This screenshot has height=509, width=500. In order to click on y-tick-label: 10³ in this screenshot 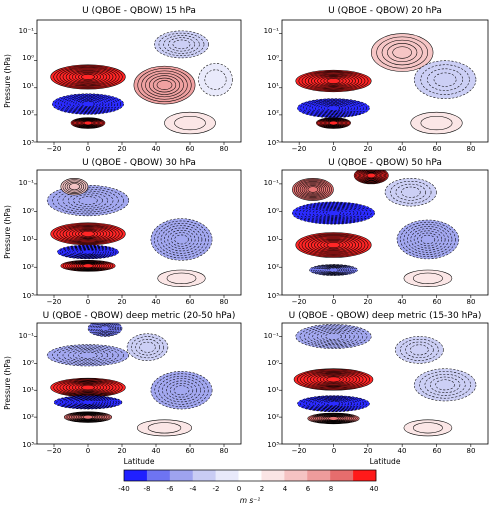, I will do `click(28, 445)`.